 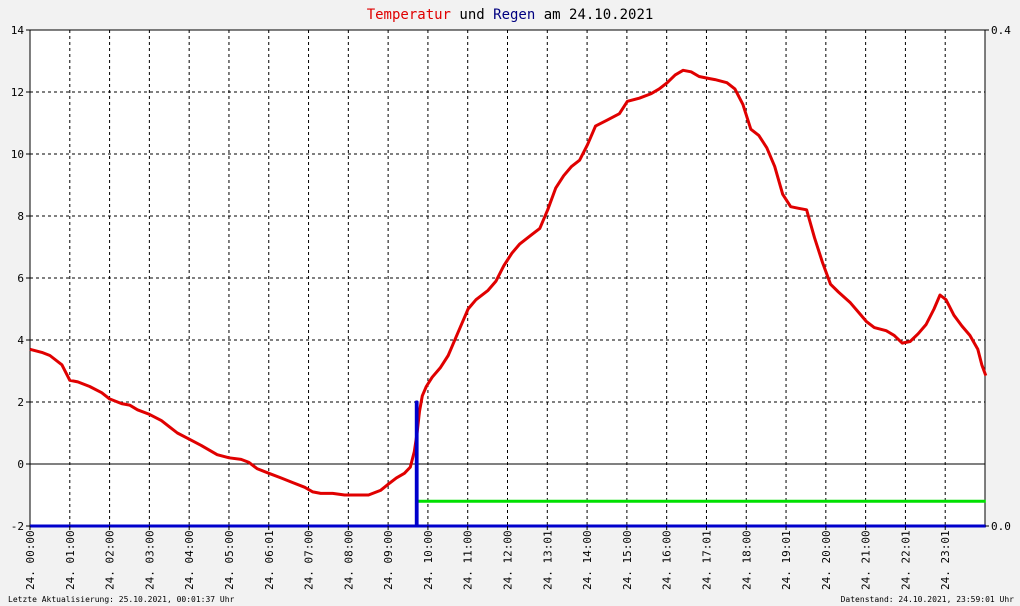 I want to click on y-tick-label: -2, so click(x=17, y=526).